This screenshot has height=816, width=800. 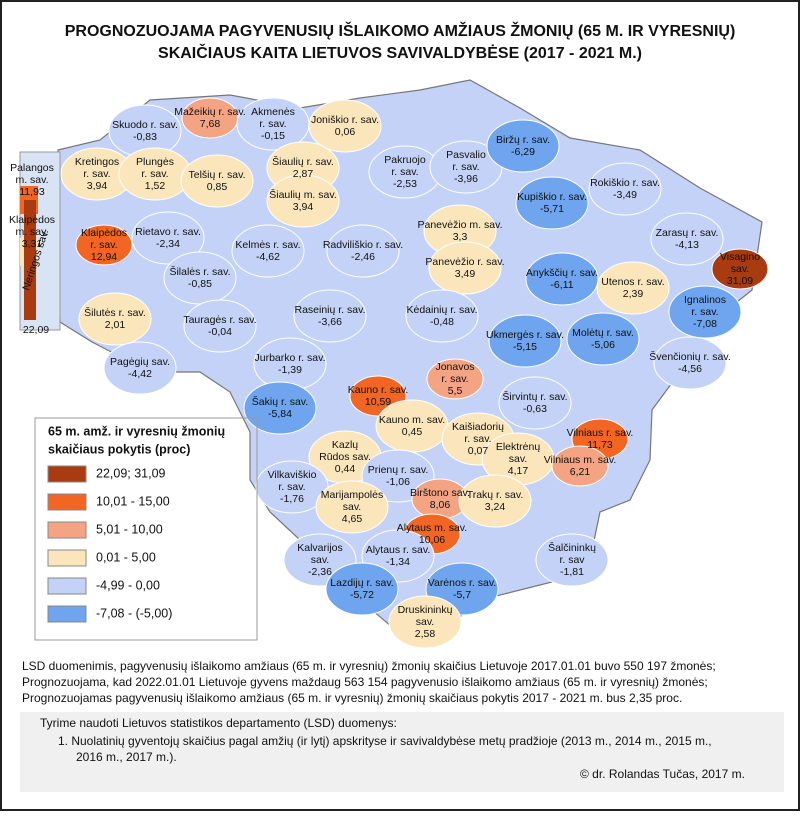 What do you see at coordinates (518, 471) in the screenshot?
I see `region-value: 4,17` at bounding box center [518, 471].